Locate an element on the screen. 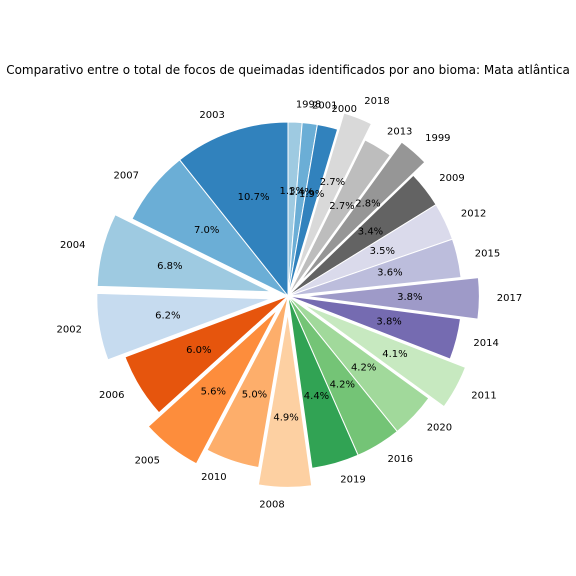 The image size is (576, 576). pie-slice-2019 is located at coordinates (323, 382).